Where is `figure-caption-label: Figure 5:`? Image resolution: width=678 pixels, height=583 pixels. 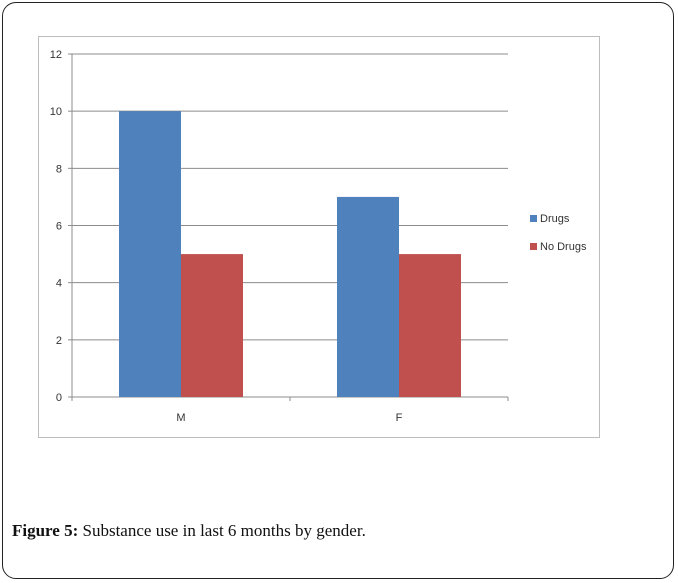 figure-caption-label: Figure 5: is located at coordinates (45, 530).